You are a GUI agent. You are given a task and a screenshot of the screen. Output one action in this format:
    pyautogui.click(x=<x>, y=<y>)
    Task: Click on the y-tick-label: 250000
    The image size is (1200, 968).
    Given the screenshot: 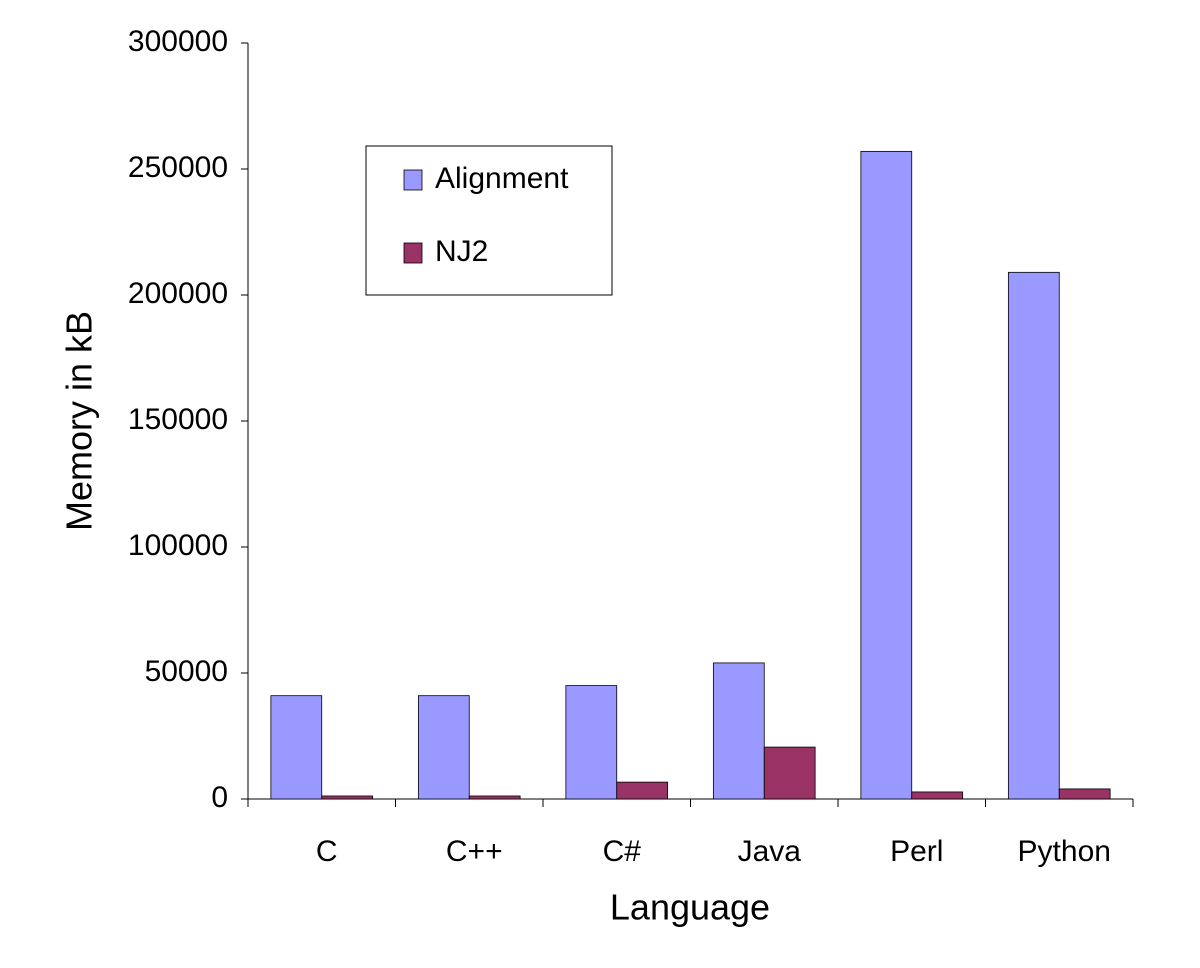 What is the action you would take?
    pyautogui.click(x=178, y=167)
    